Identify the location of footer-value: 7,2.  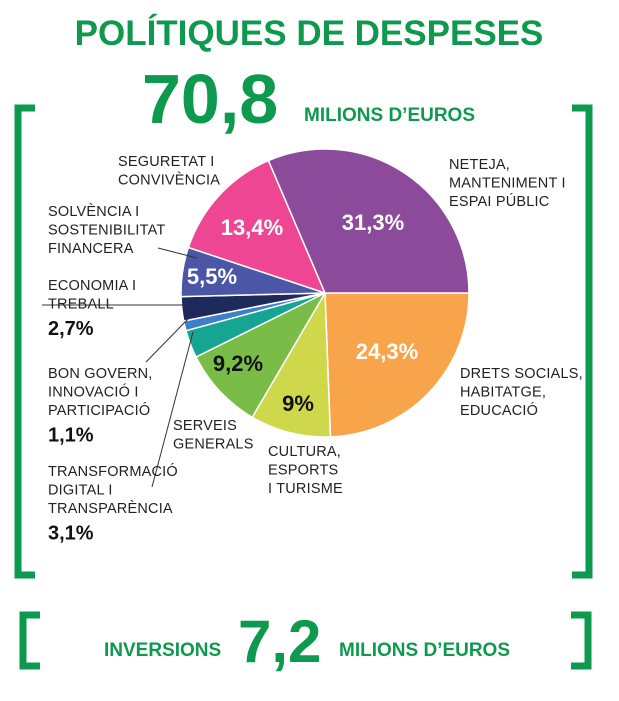
(279, 641).